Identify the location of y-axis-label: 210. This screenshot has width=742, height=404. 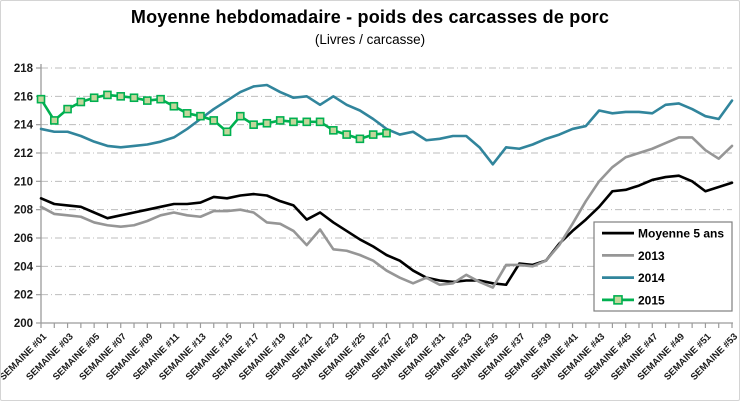
(23, 182).